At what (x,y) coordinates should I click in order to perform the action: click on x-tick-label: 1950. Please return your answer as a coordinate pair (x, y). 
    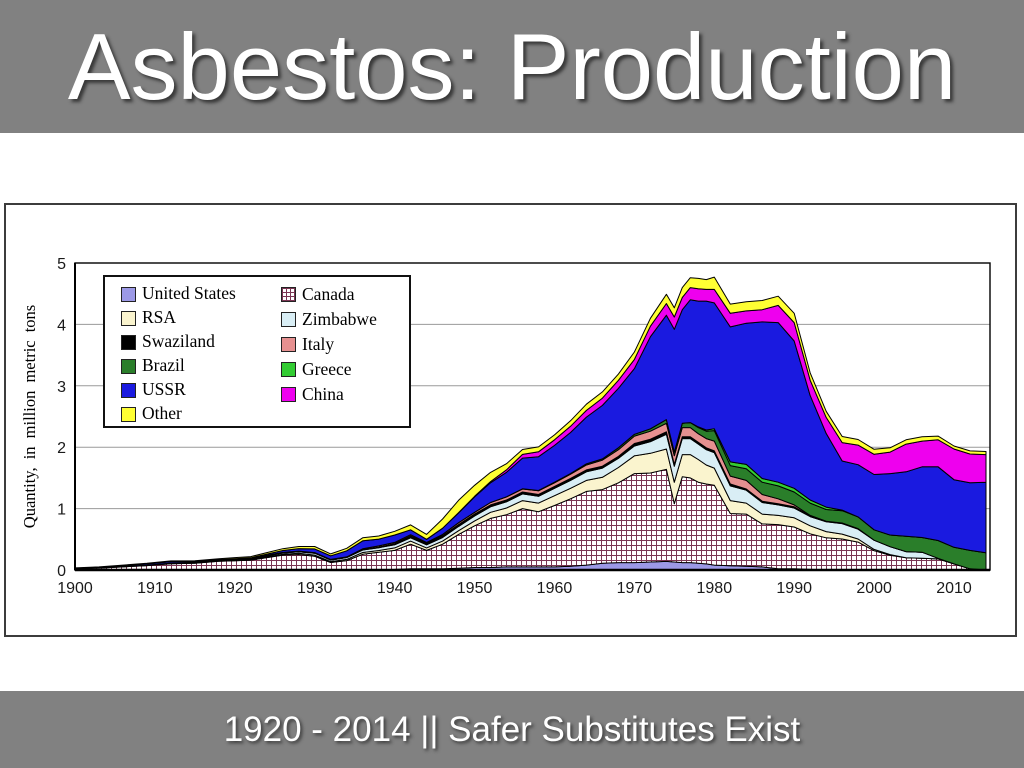
    Looking at the image, I should click on (475, 588).